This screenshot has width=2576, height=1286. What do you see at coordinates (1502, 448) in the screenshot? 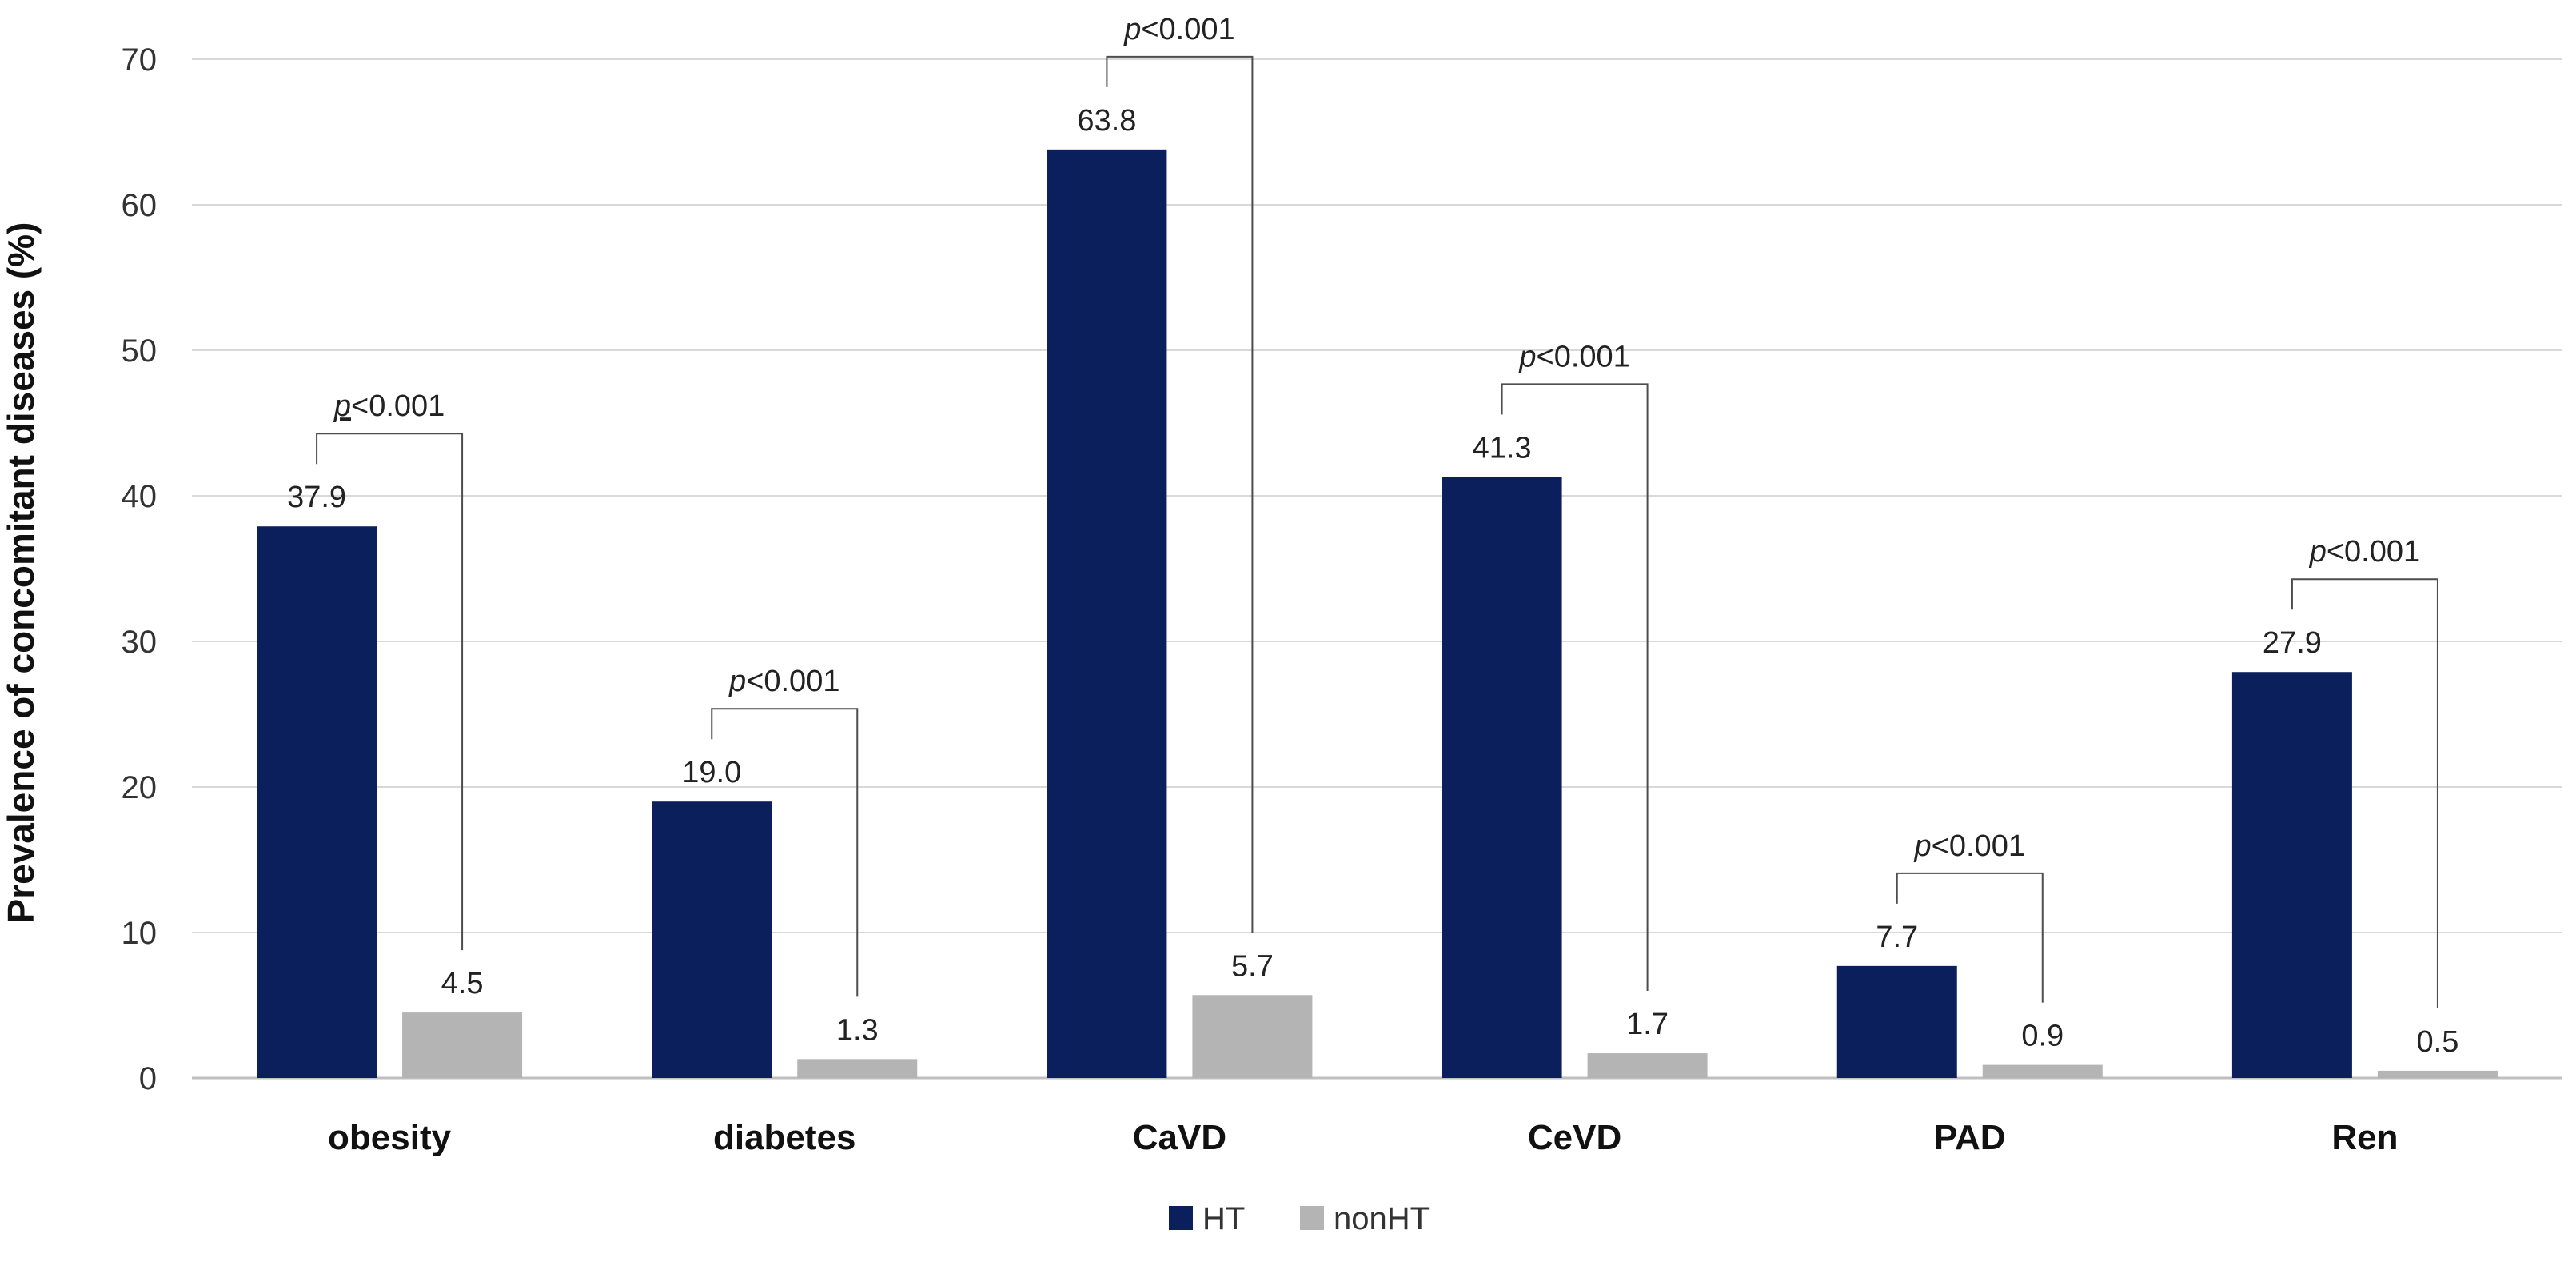
I see `data-label: 41.3` at bounding box center [1502, 448].